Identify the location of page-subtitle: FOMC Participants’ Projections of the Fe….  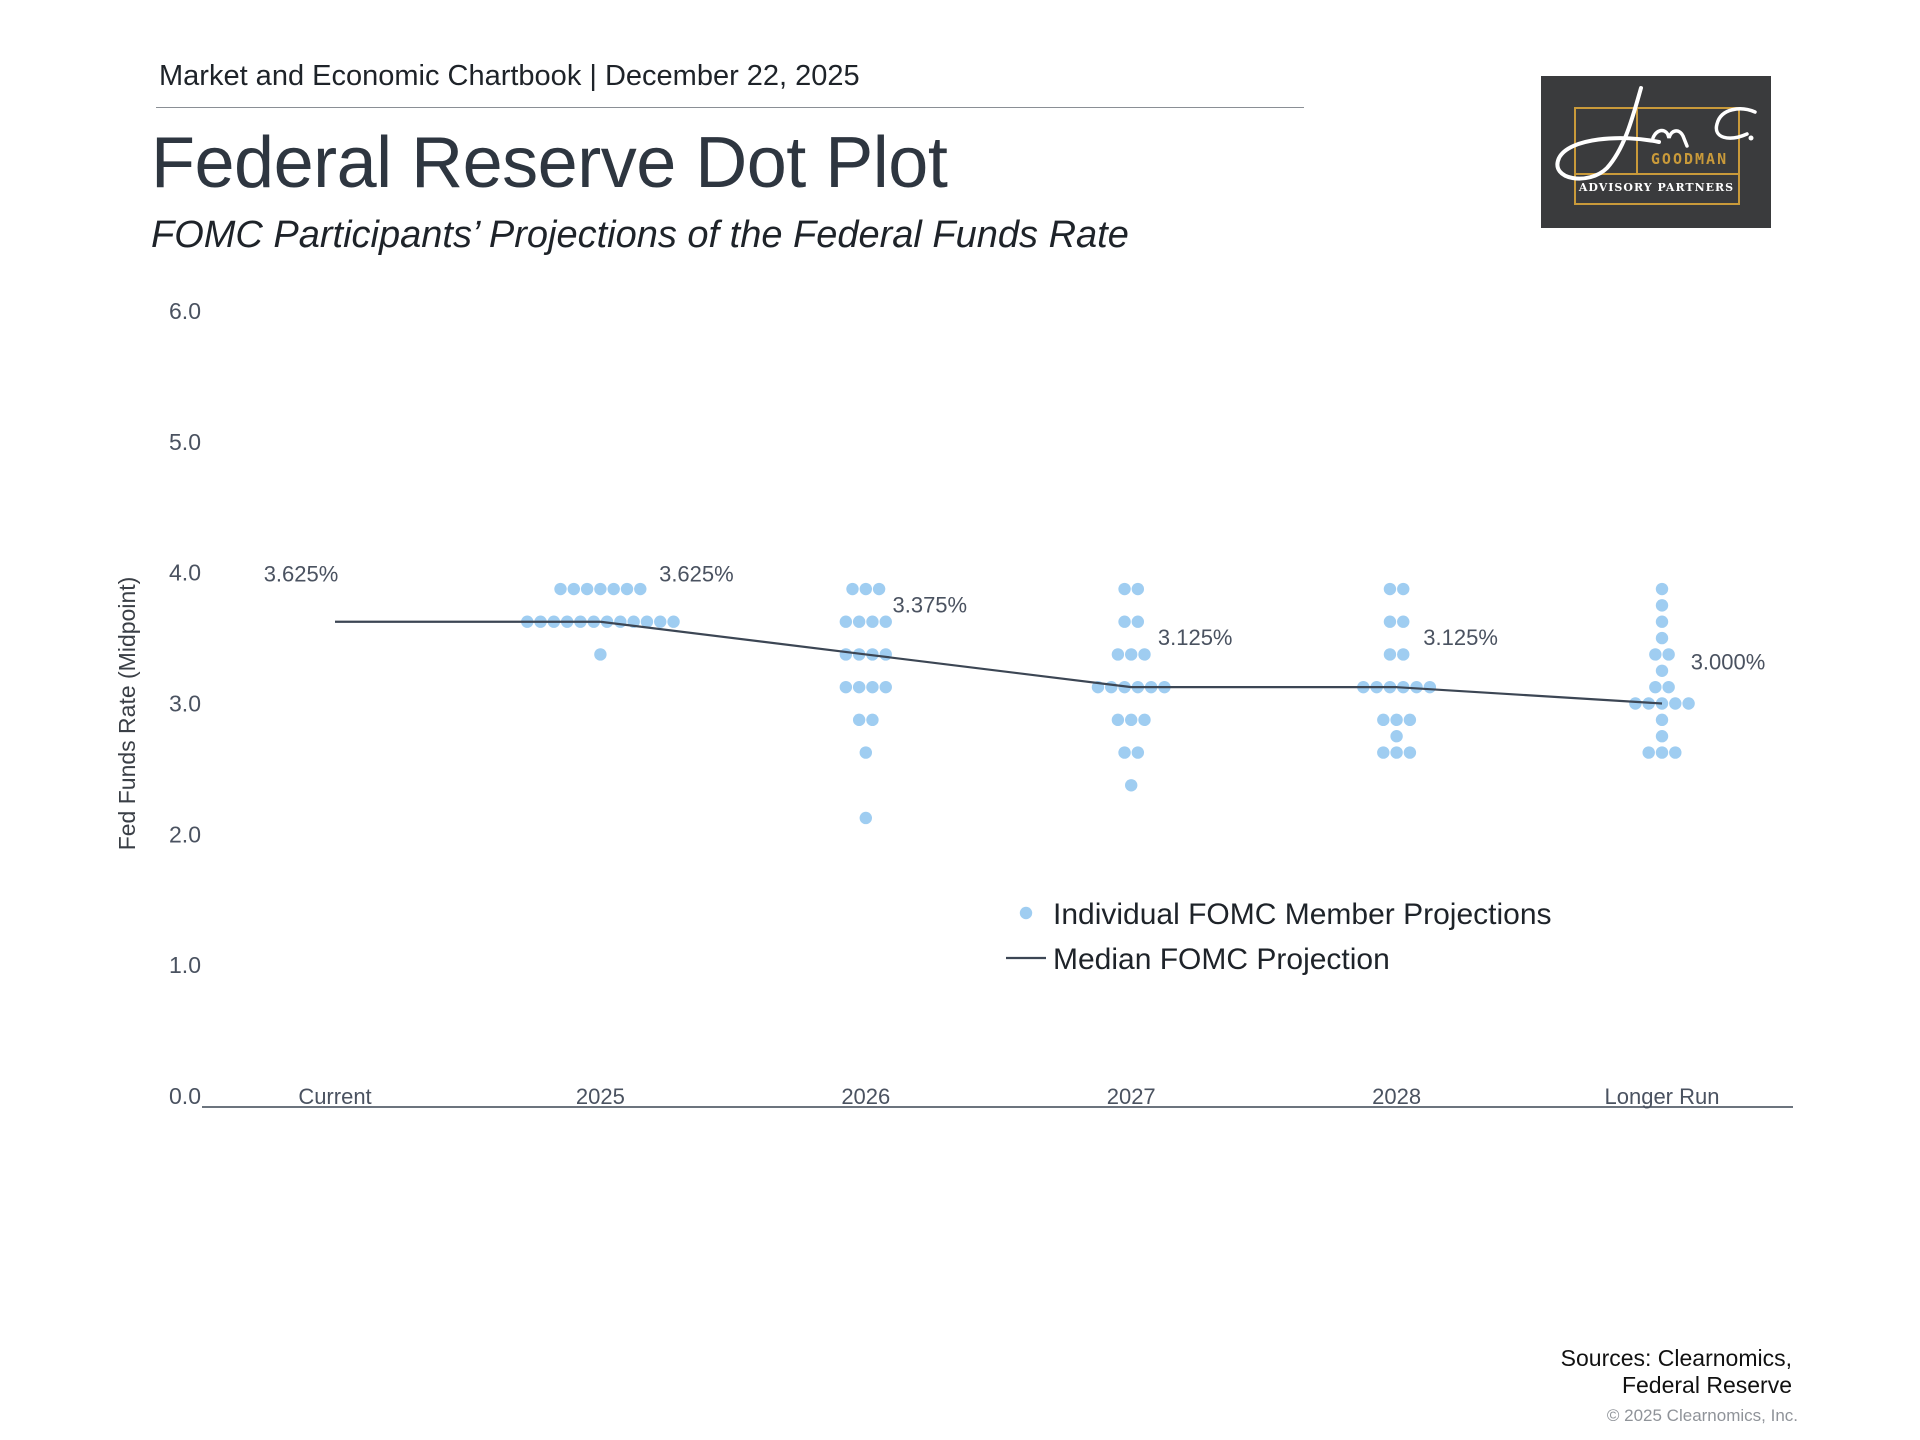
(640, 235).